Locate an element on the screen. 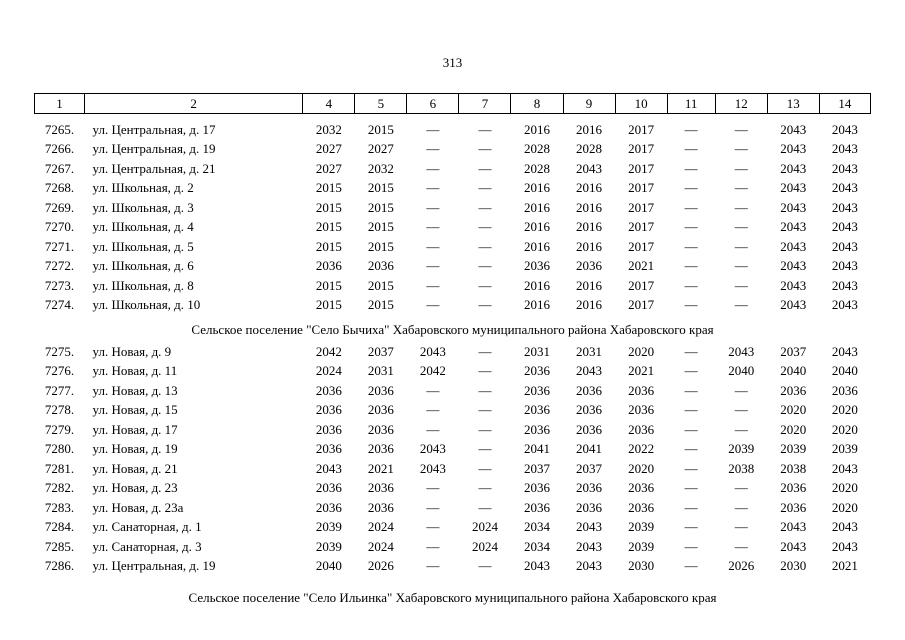  address-cell: ул. Школьная, д. 6 is located at coordinates (143, 266).